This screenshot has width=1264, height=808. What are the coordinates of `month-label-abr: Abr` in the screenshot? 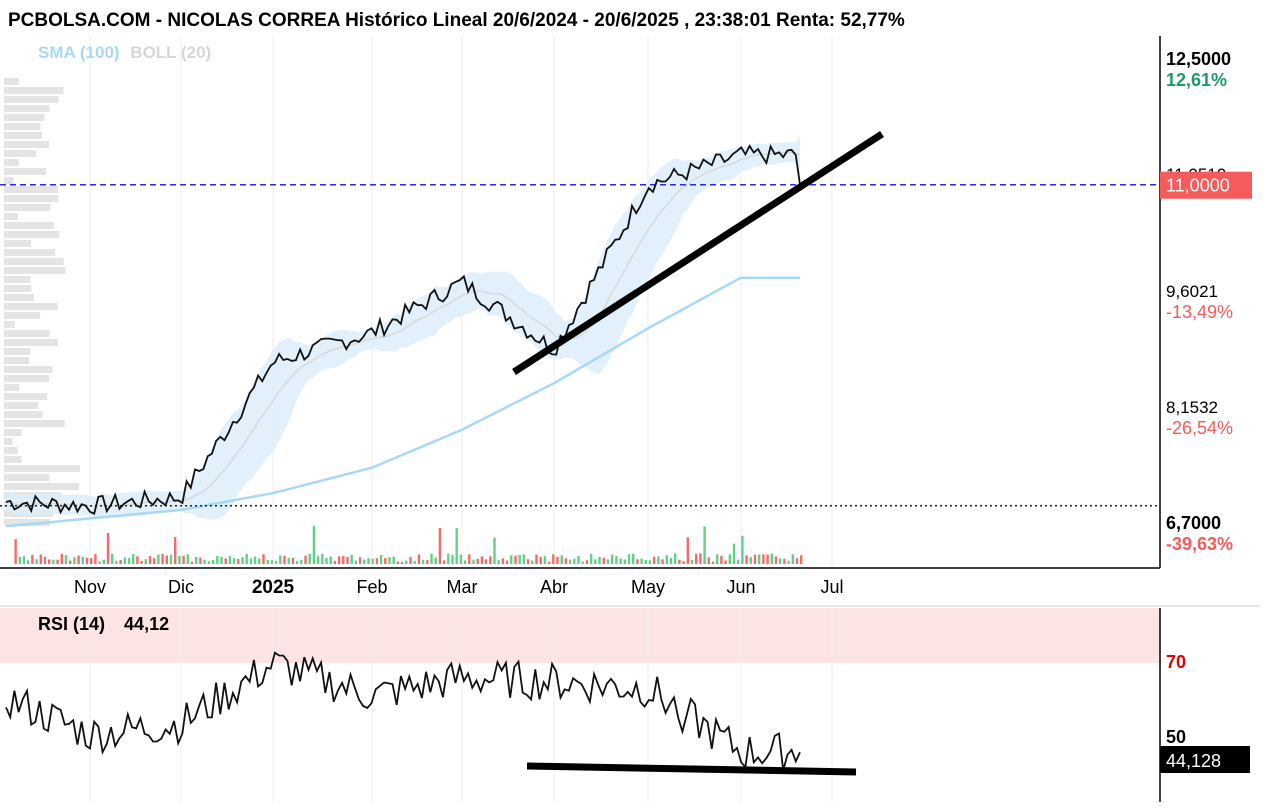 It's located at (554, 587).